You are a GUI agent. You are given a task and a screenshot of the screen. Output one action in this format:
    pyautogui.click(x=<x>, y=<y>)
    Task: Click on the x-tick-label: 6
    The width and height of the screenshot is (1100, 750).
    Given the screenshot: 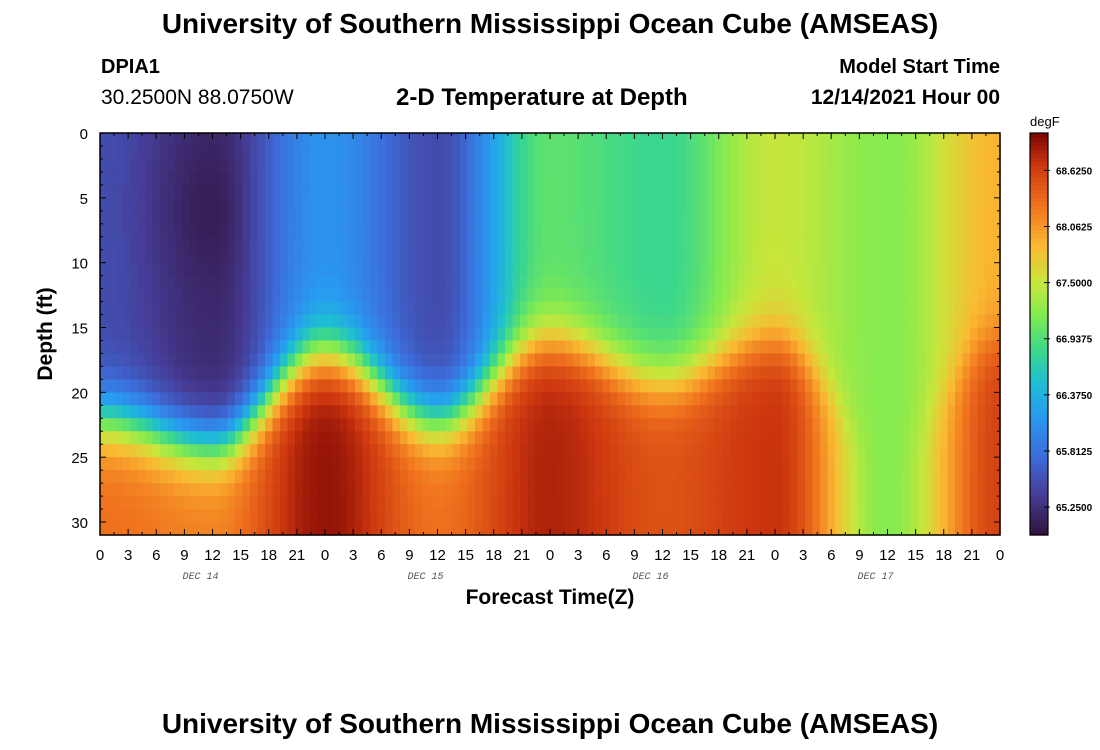 What is the action you would take?
    pyautogui.click(x=156, y=555)
    